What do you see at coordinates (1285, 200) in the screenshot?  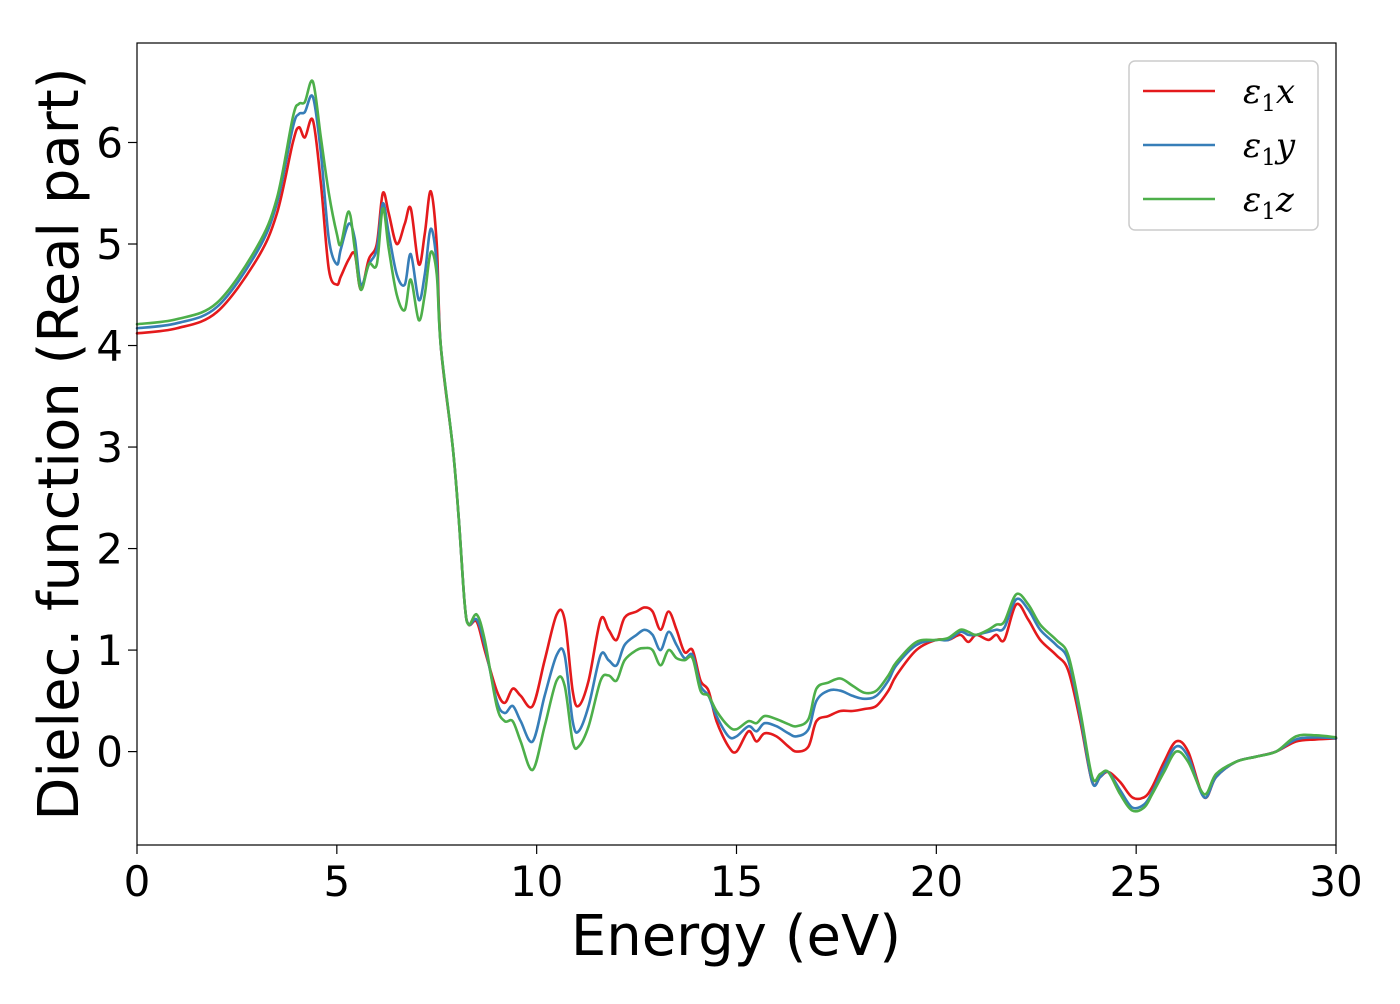 I see `legend-suffix: z` at bounding box center [1285, 200].